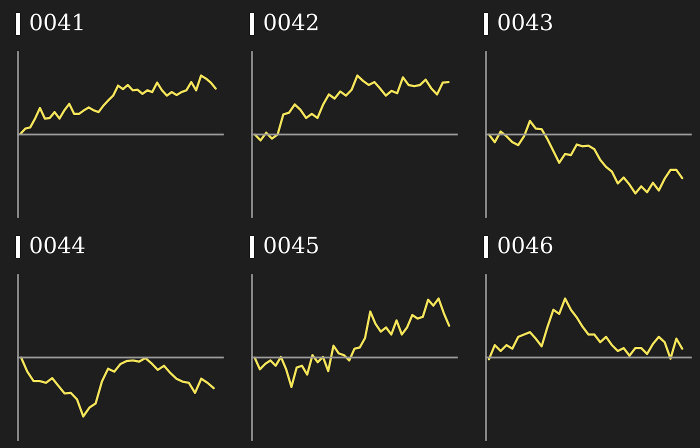 This screenshot has width=700, height=448. What do you see at coordinates (57, 245) in the screenshot?
I see `chart-title: 0044` at bounding box center [57, 245].